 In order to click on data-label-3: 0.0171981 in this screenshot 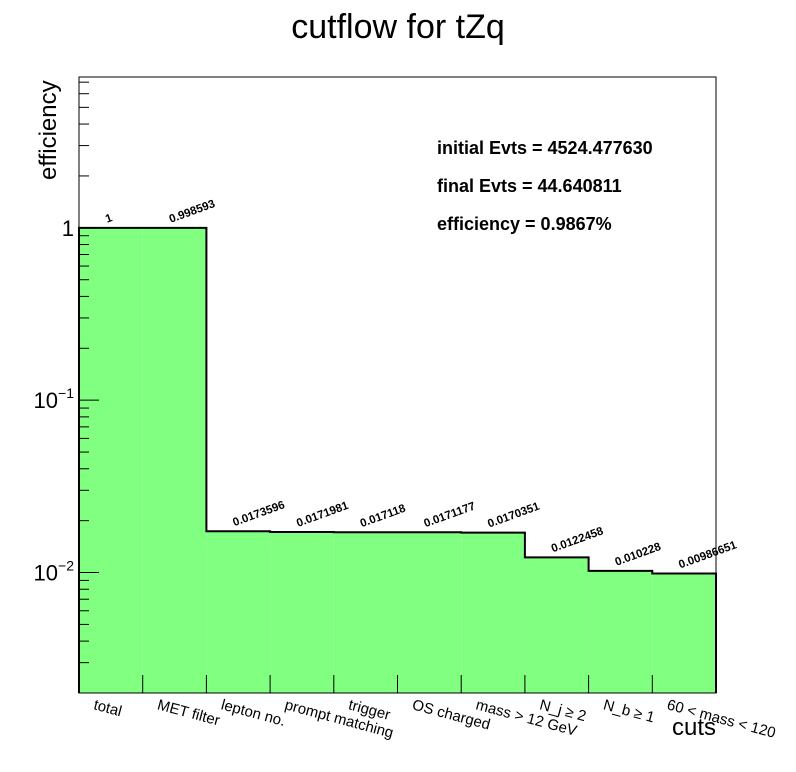, I will do `click(323, 515)`.